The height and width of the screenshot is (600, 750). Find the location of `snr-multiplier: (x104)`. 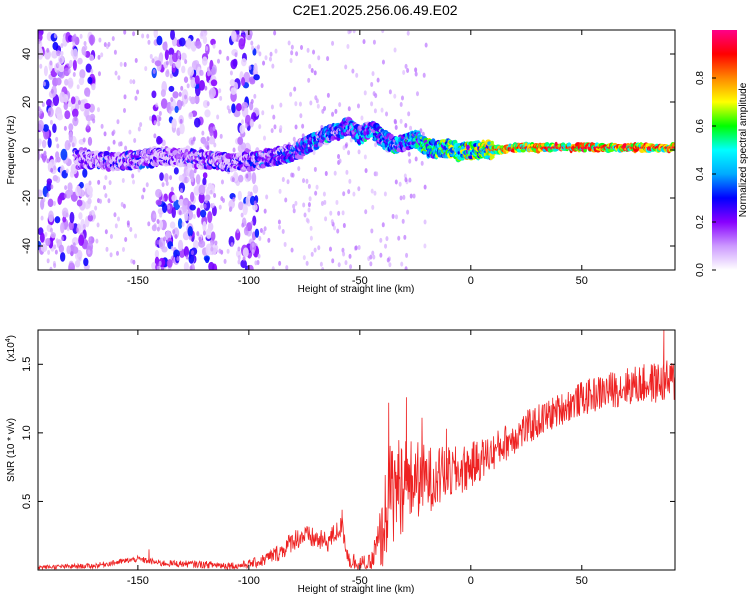

snr-multiplier: (x104) is located at coordinates (11, 348).